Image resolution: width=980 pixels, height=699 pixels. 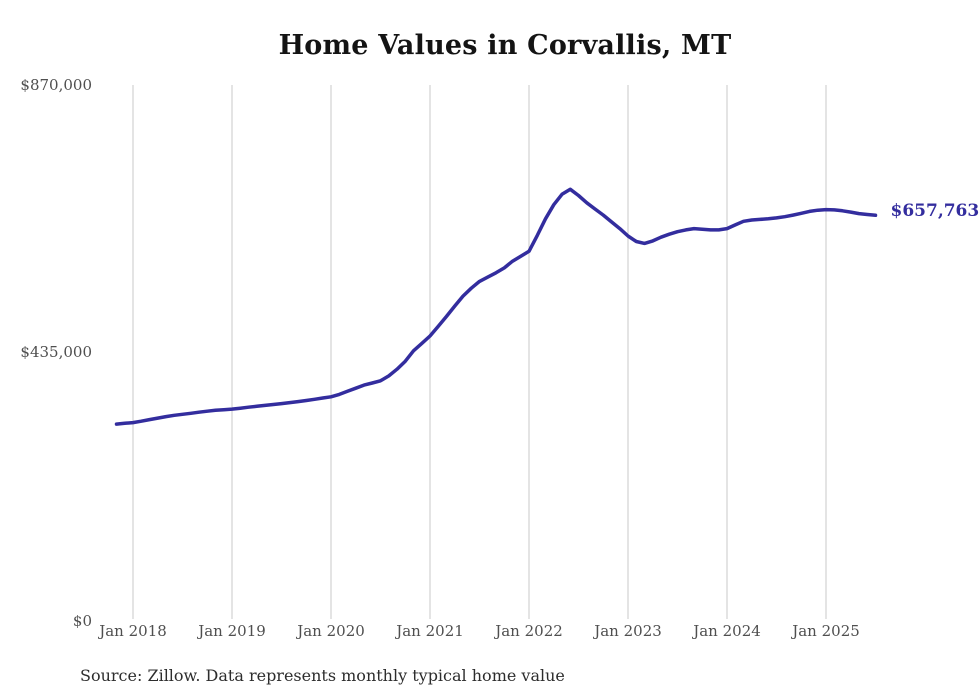 I want to click on x-axis-tick-jan-2021: Jan 2021, so click(x=430, y=631).